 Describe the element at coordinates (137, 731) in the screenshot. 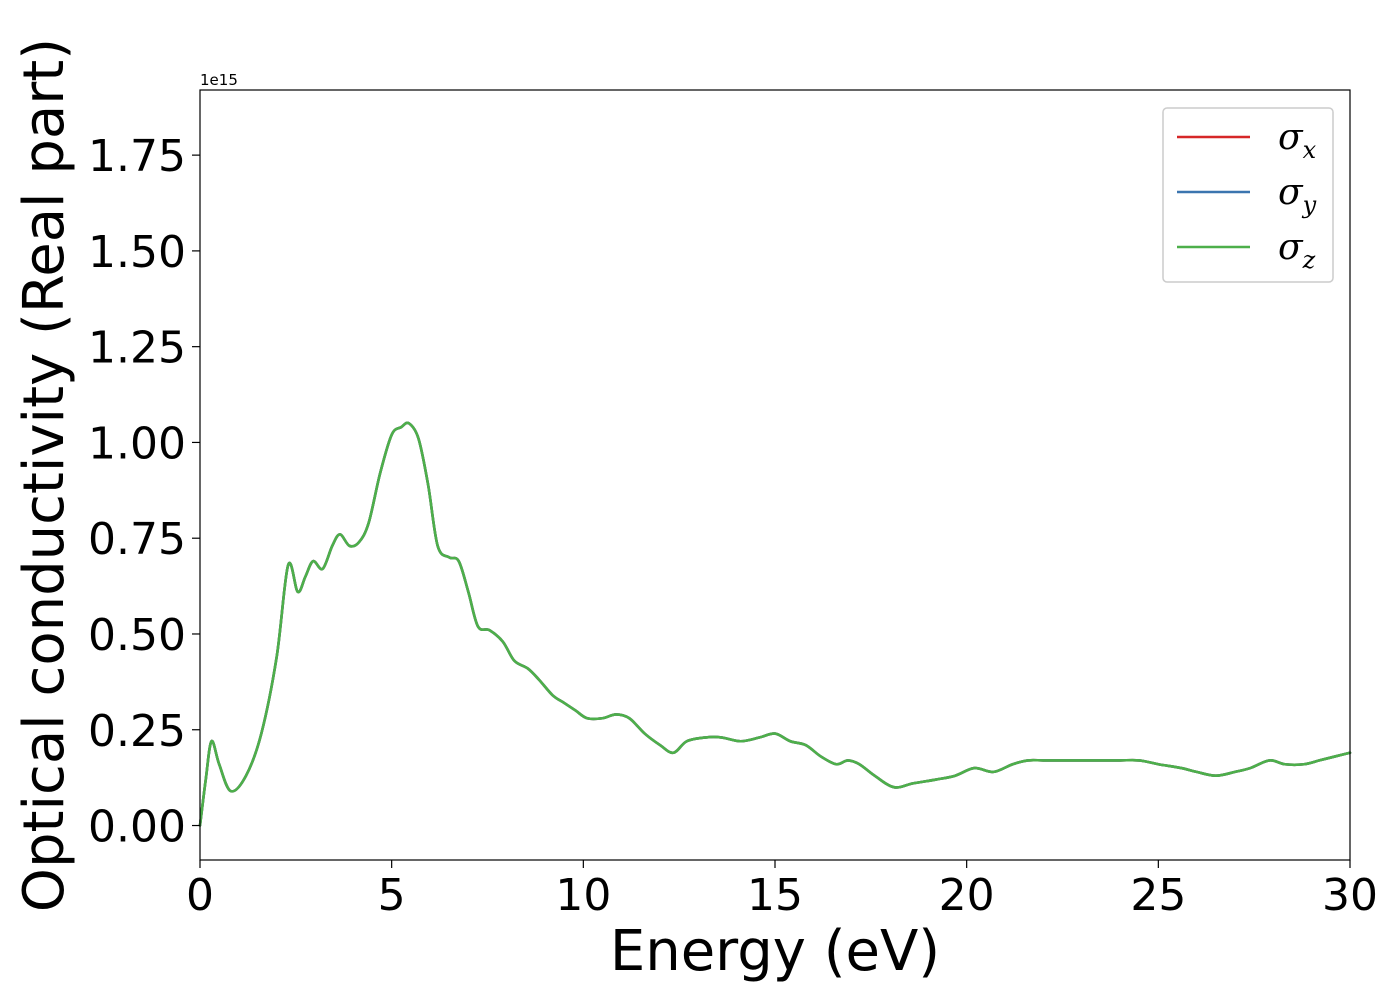

I see `y-tick-label: 0.25` at that location.